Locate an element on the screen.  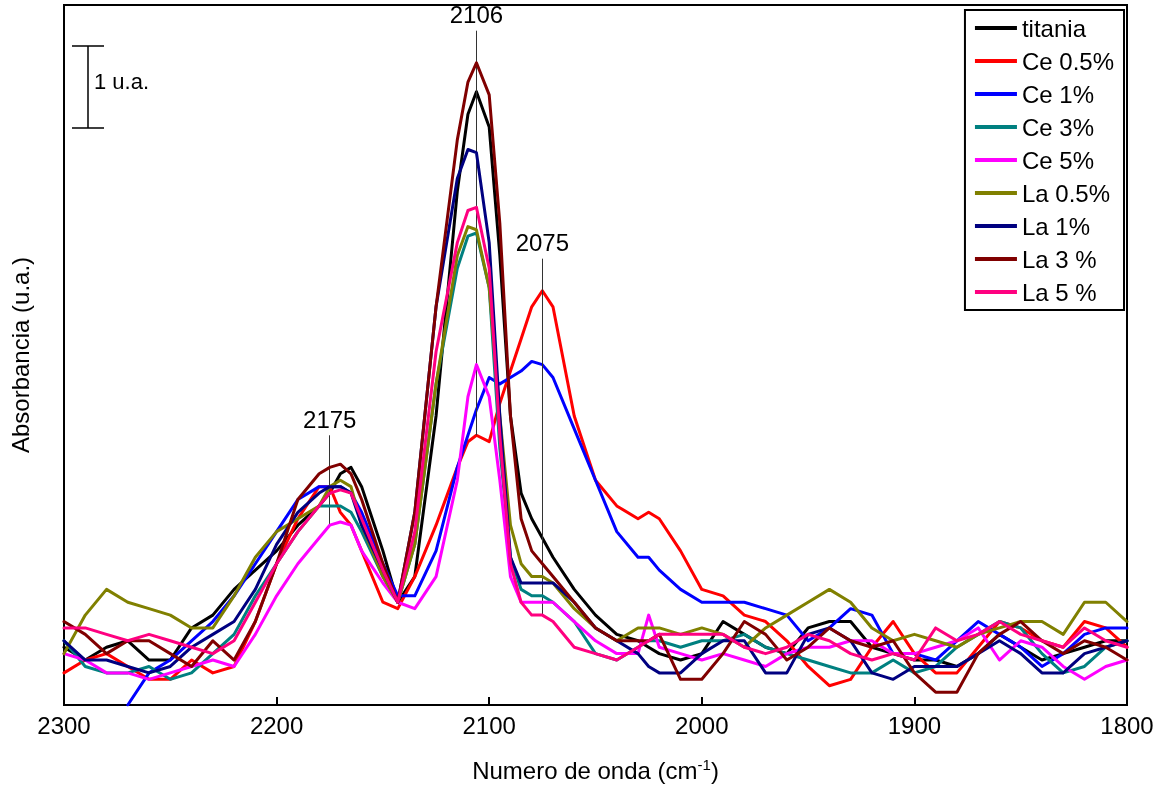
legend-label: titania is located at coordinates (1054, 28).